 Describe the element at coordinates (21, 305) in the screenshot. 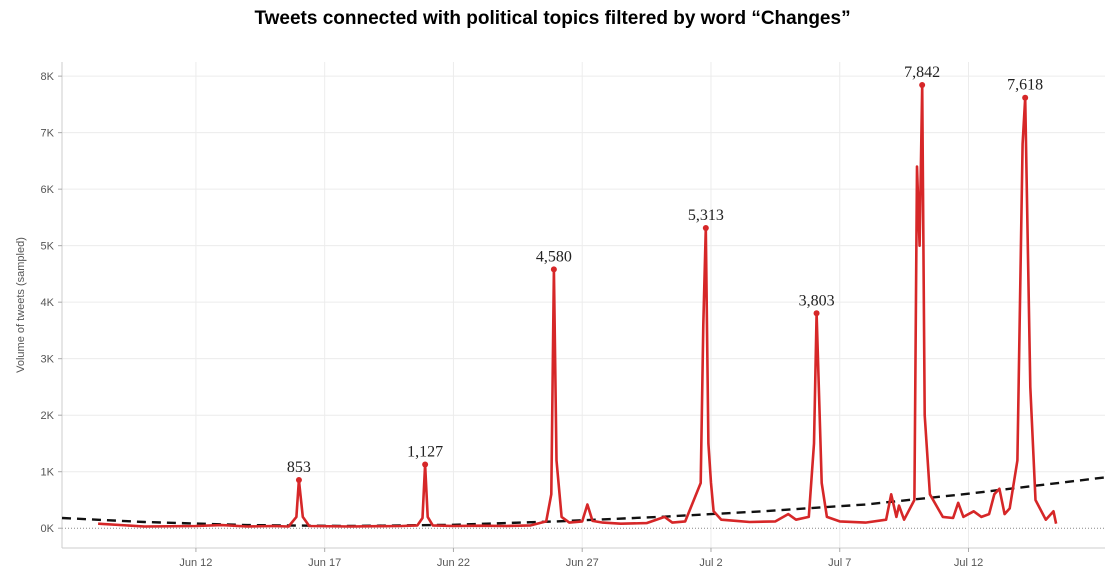

I see `y-axis-label: Volume of tweets (sampled)` at that location.